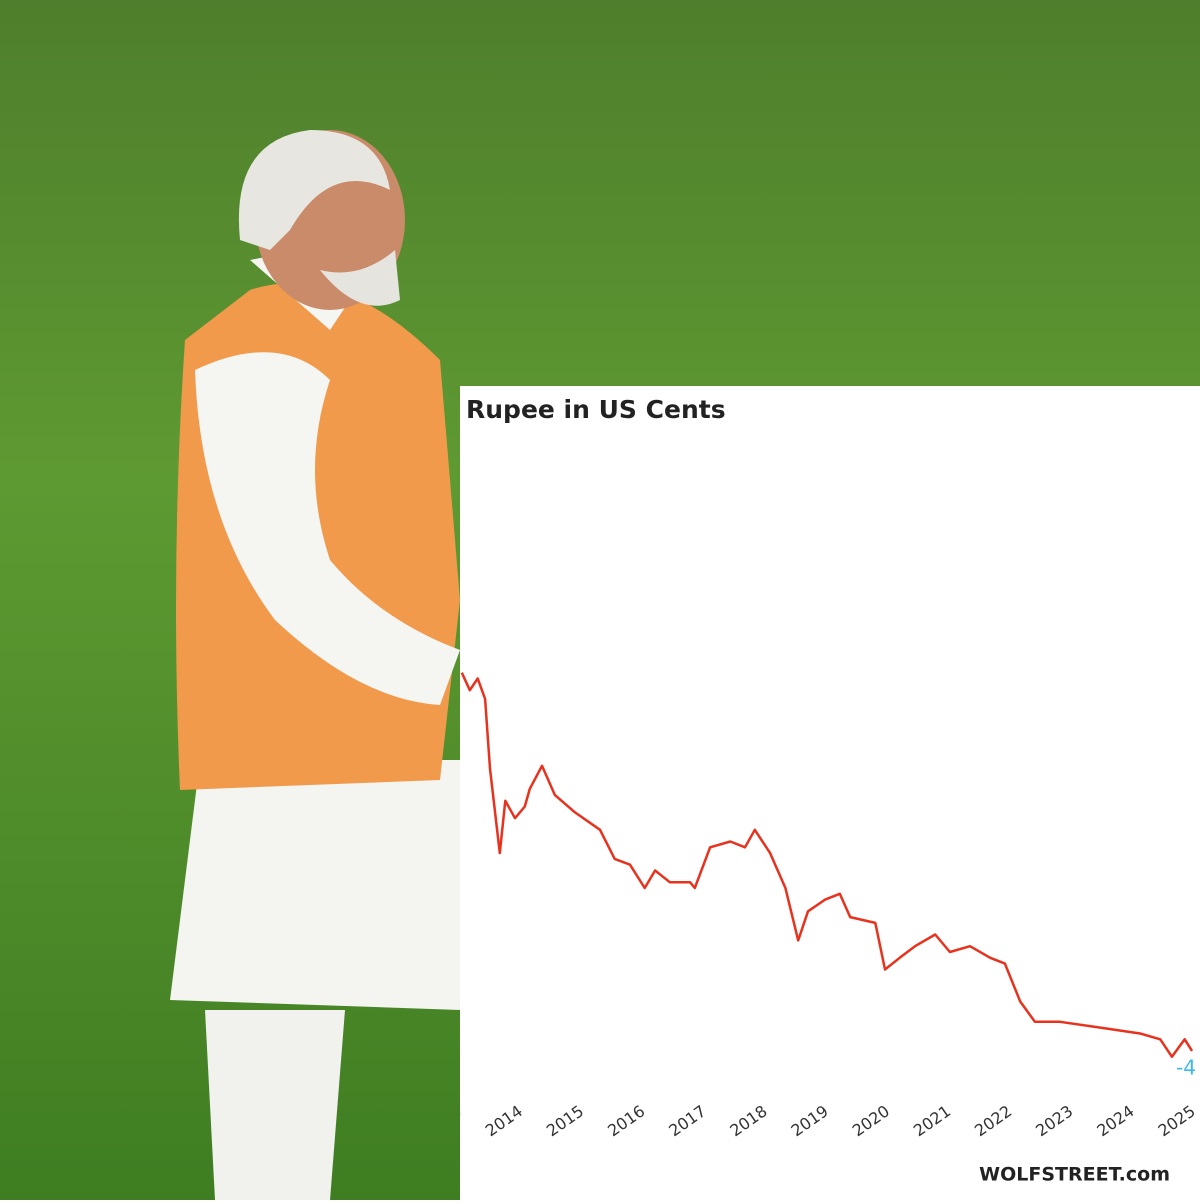 This screenshot has width=1200, height=1204. I want to click on chart-title: Rupee in US Cents, so click(596, 409).